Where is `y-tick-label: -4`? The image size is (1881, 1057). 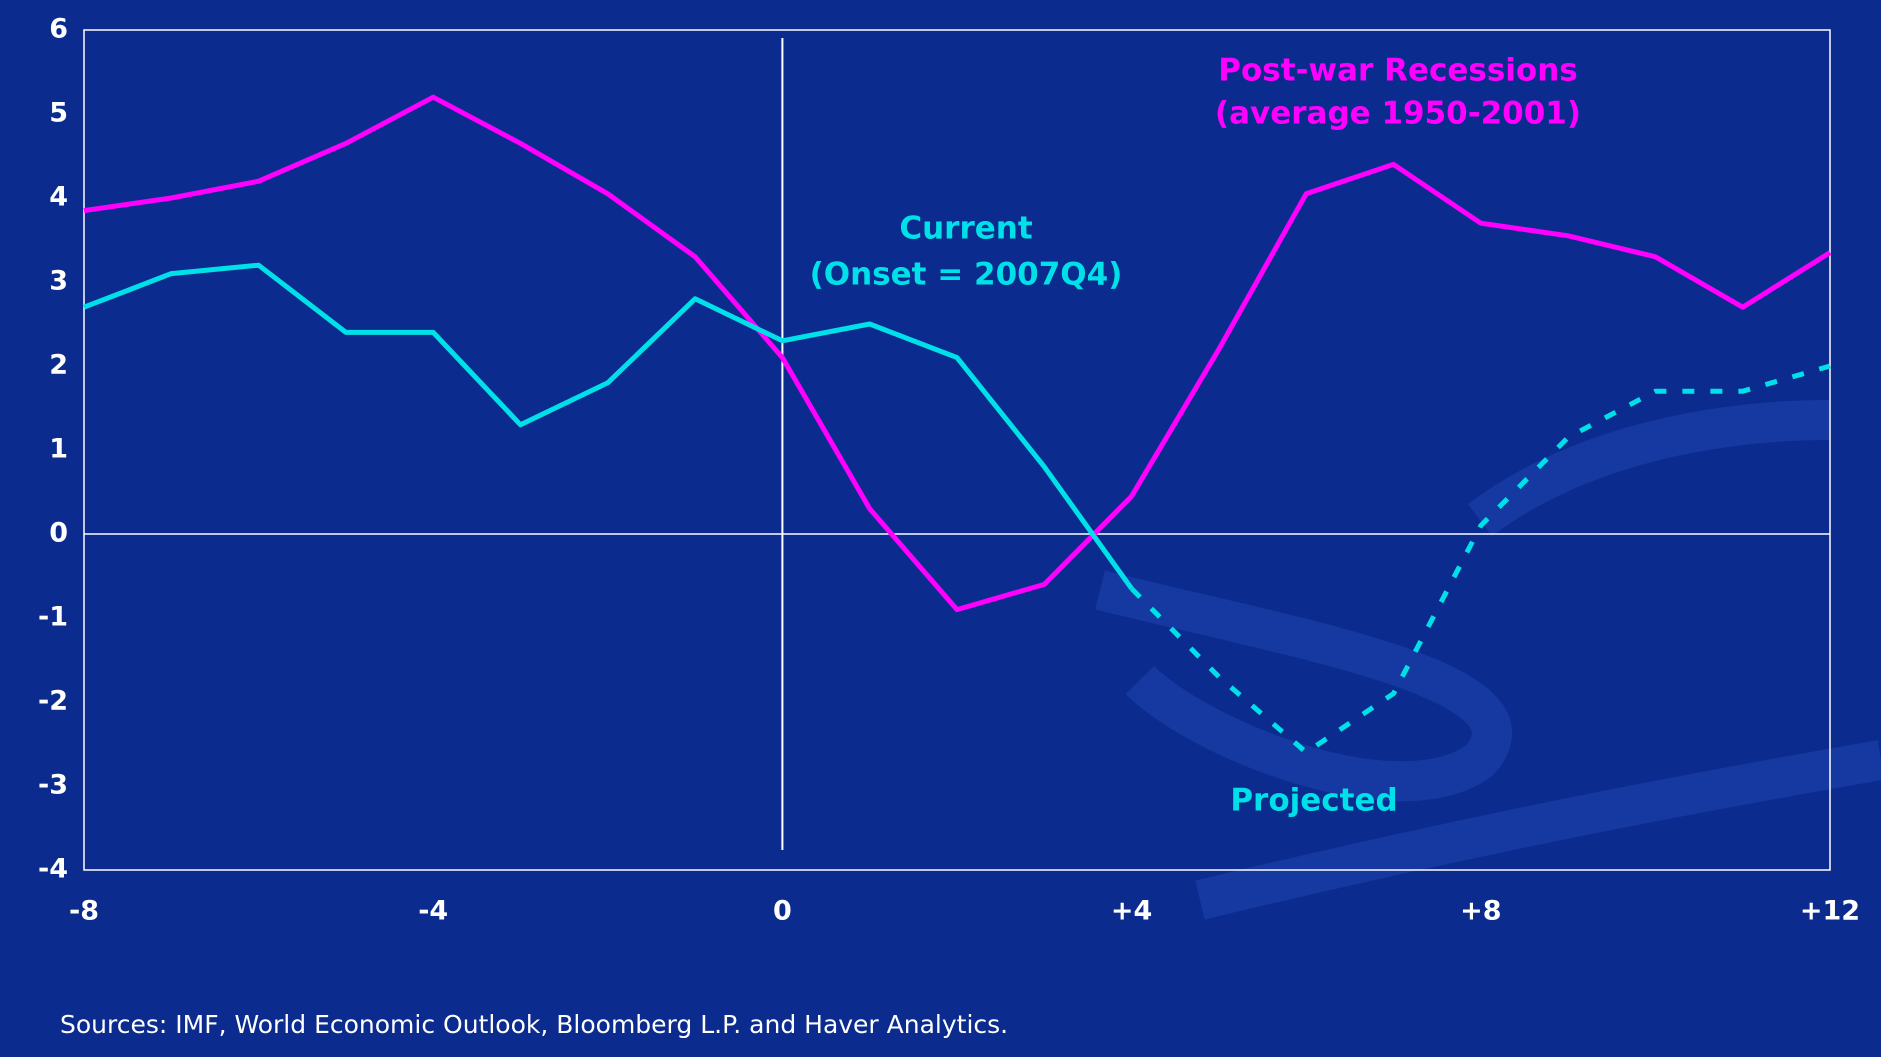 y-tick-label: -4 is located at coordinates (53, 869).